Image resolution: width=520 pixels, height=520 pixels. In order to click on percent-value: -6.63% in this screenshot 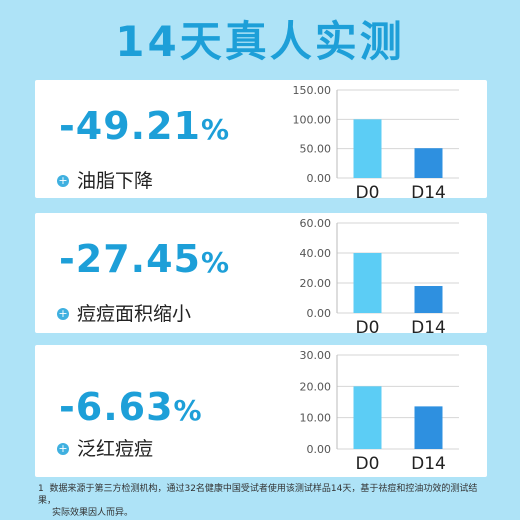, I will do `click(131, 407)`.